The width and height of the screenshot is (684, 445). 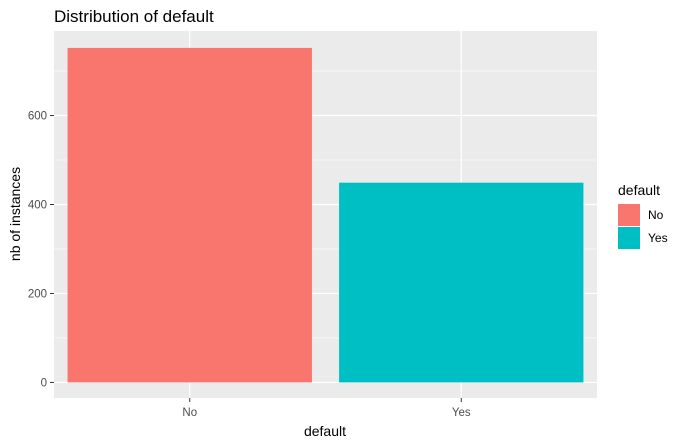 What do you see at coordinates (325, 431) in the screenshot?
I see `x-axis-title: default` at bounding box center [325, 431].